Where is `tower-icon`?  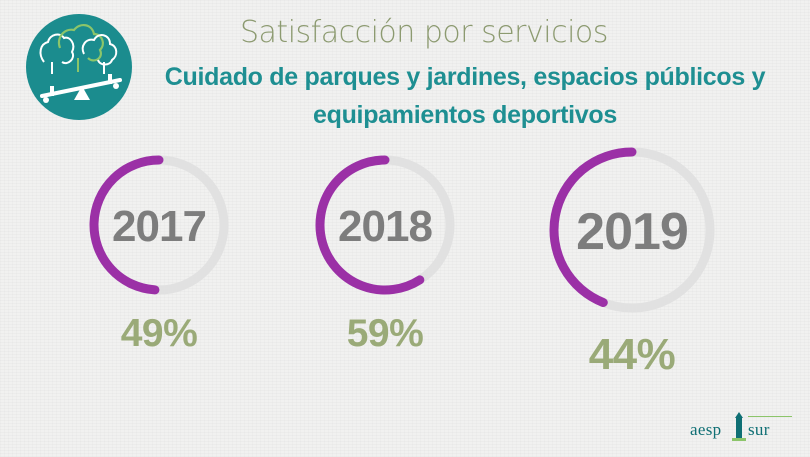 tower-icon is located at coordinates (739, 426).